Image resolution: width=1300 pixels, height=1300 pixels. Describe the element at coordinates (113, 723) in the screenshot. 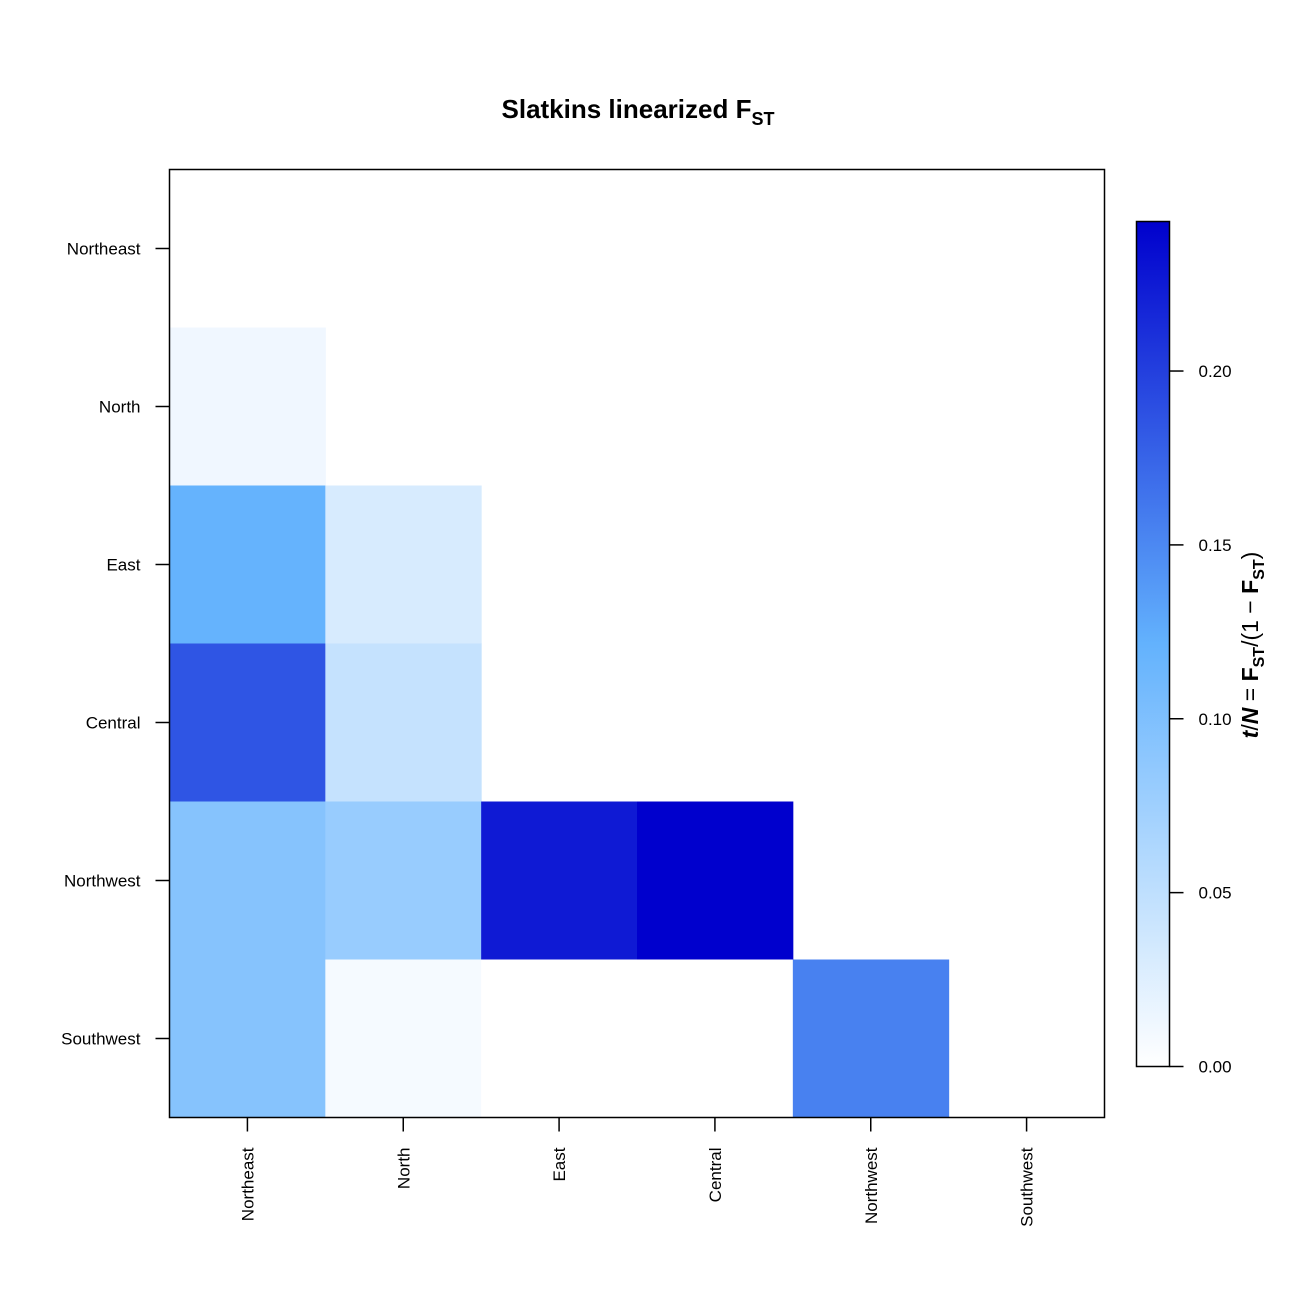

I see `y-tick-label: Central` at that location.